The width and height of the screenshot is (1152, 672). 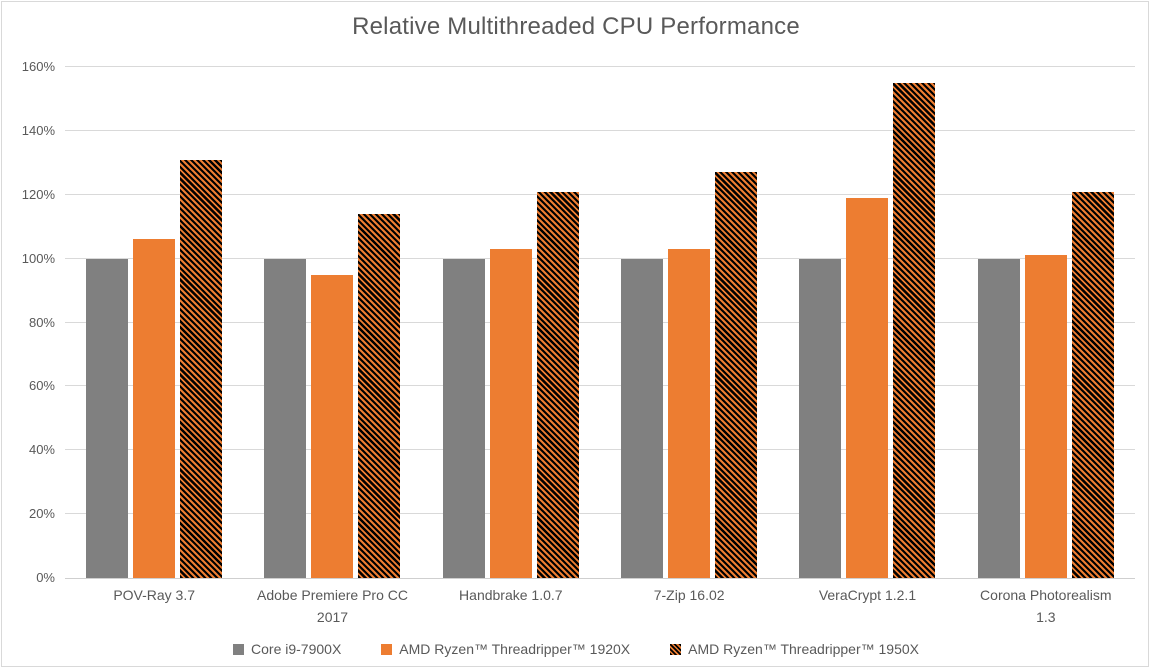 What do you see at coordinates (107, 418) in the screenshot?
I see `bar-s0-c0` at bounding box center [107, 418].